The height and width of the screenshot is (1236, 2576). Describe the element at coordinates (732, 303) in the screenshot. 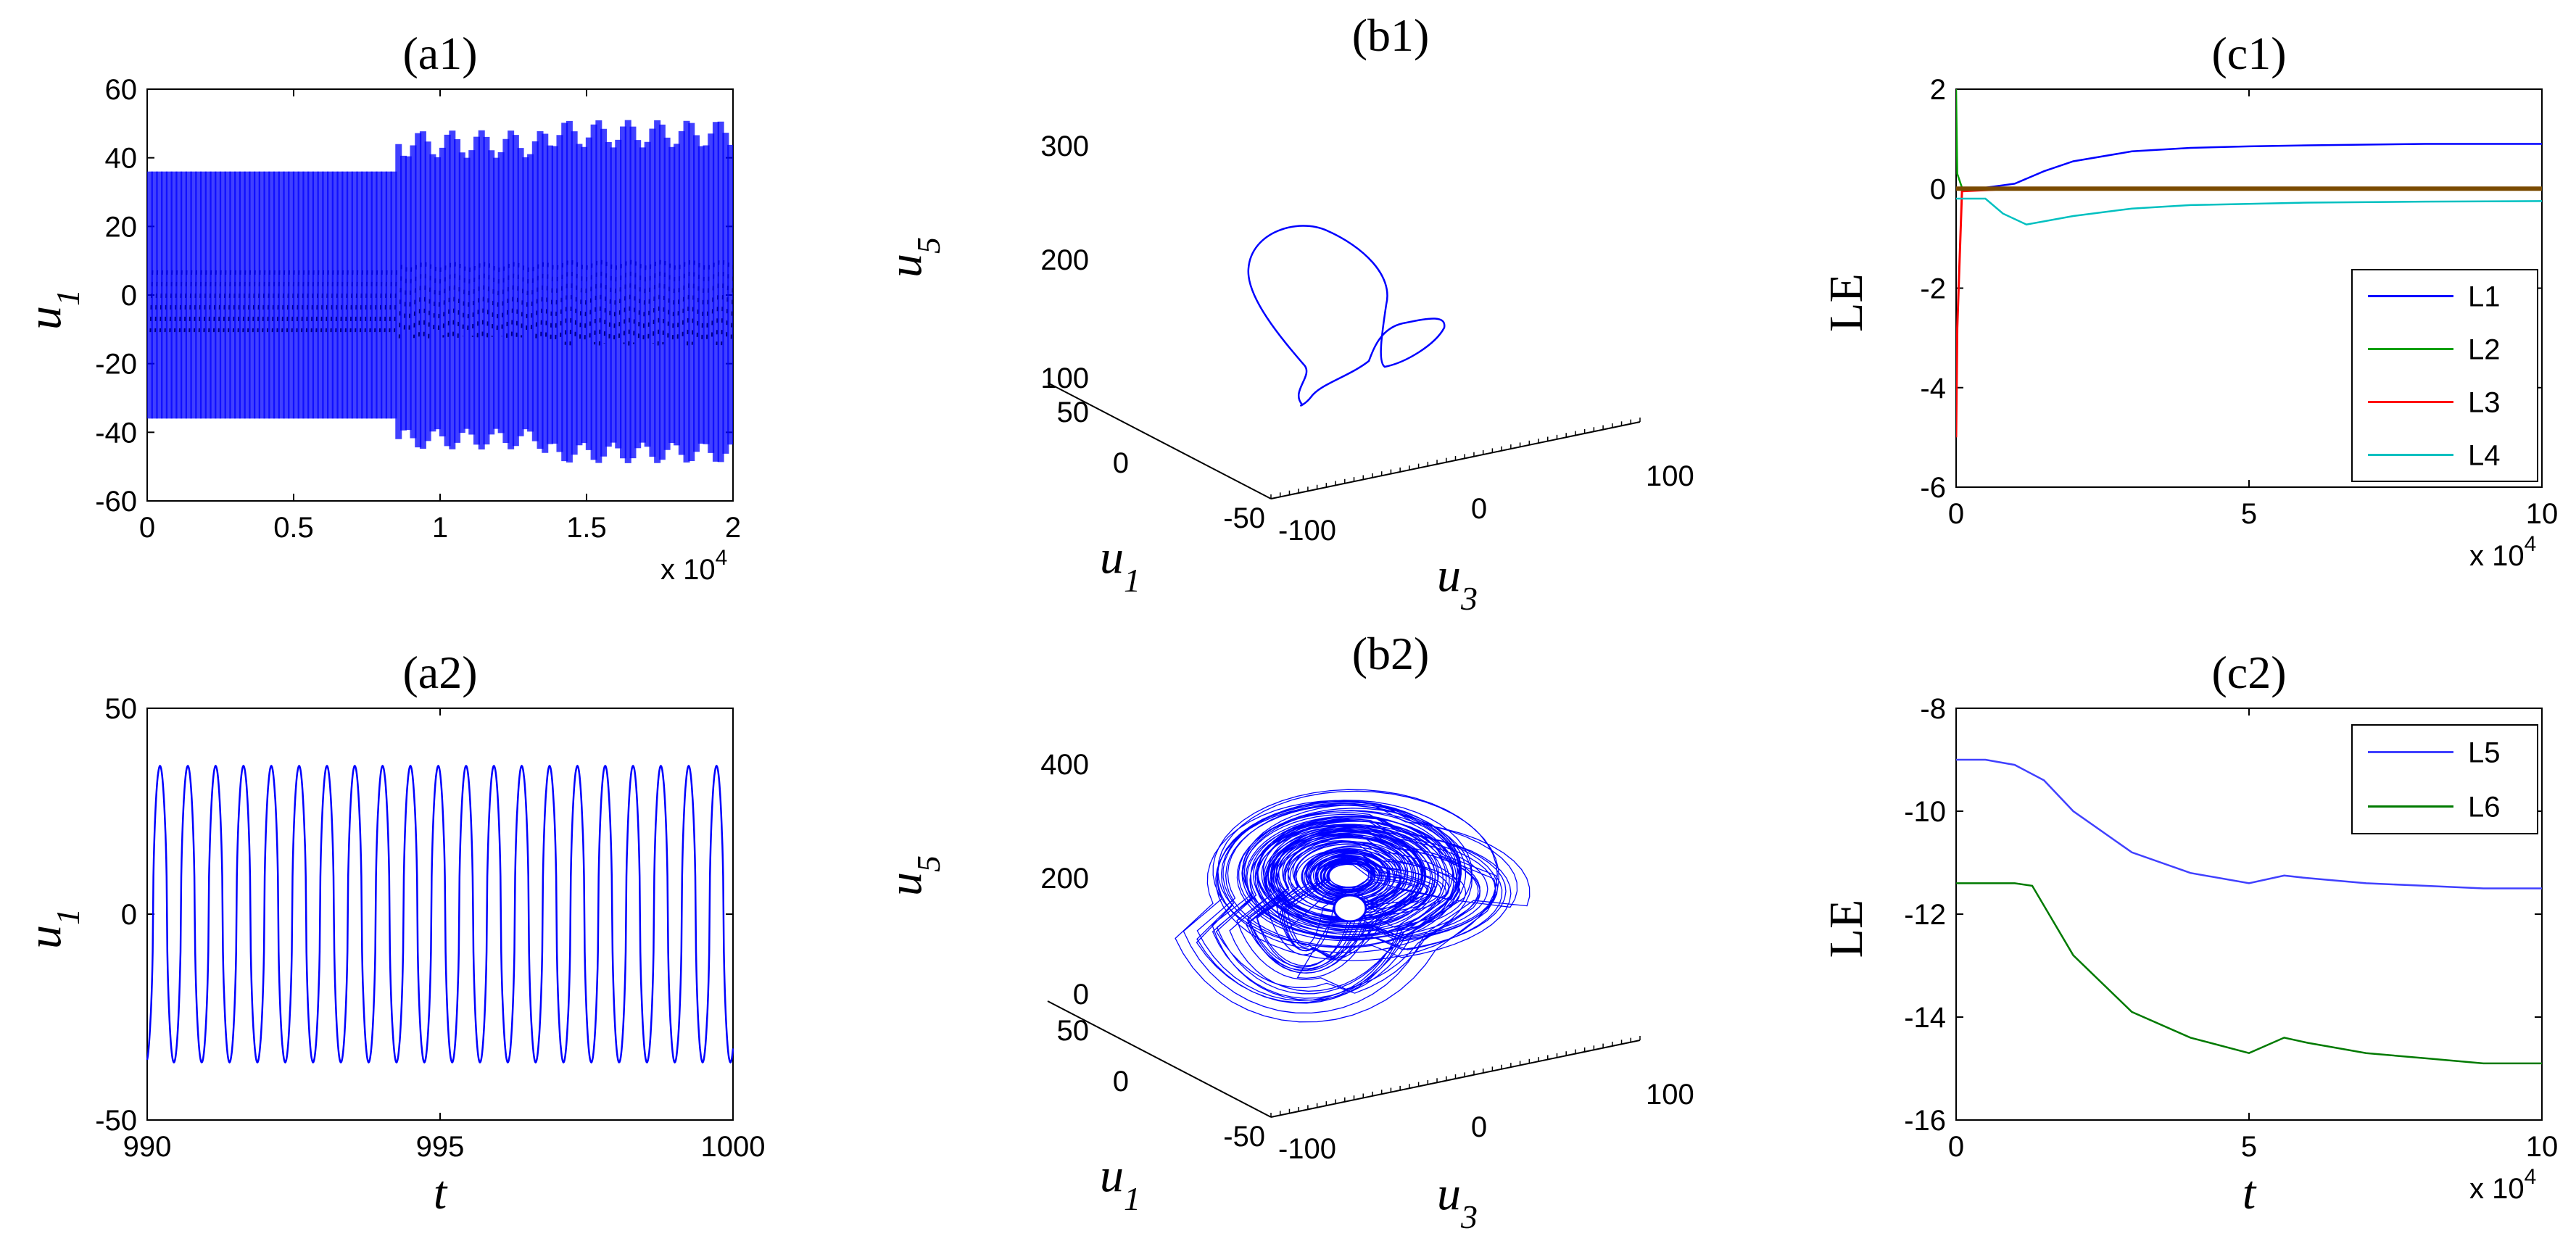

I see `oscillation-trace` at that location.